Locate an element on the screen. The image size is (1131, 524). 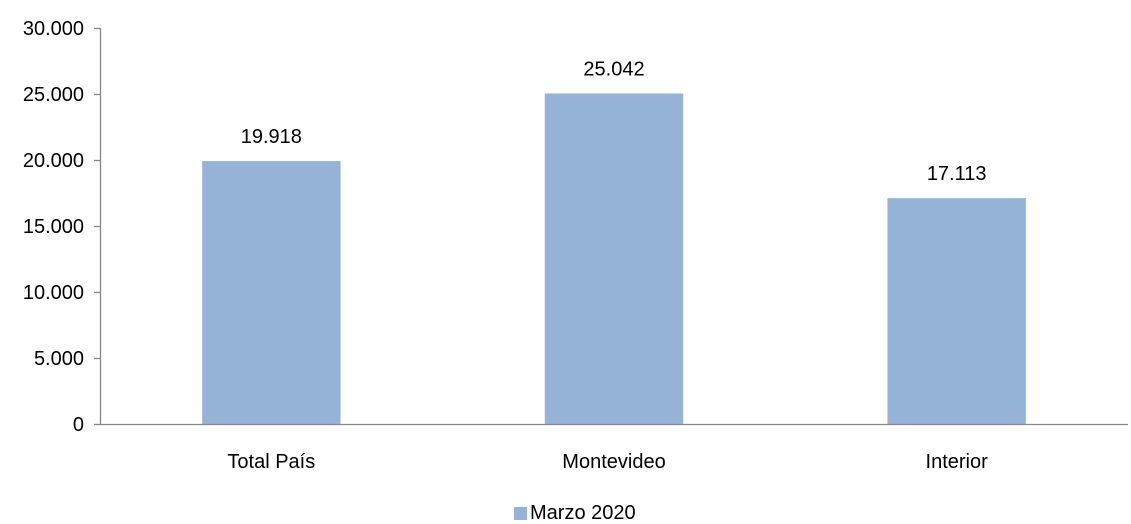
bar-value-label: 17.113 is located at coordinates (957, 174).